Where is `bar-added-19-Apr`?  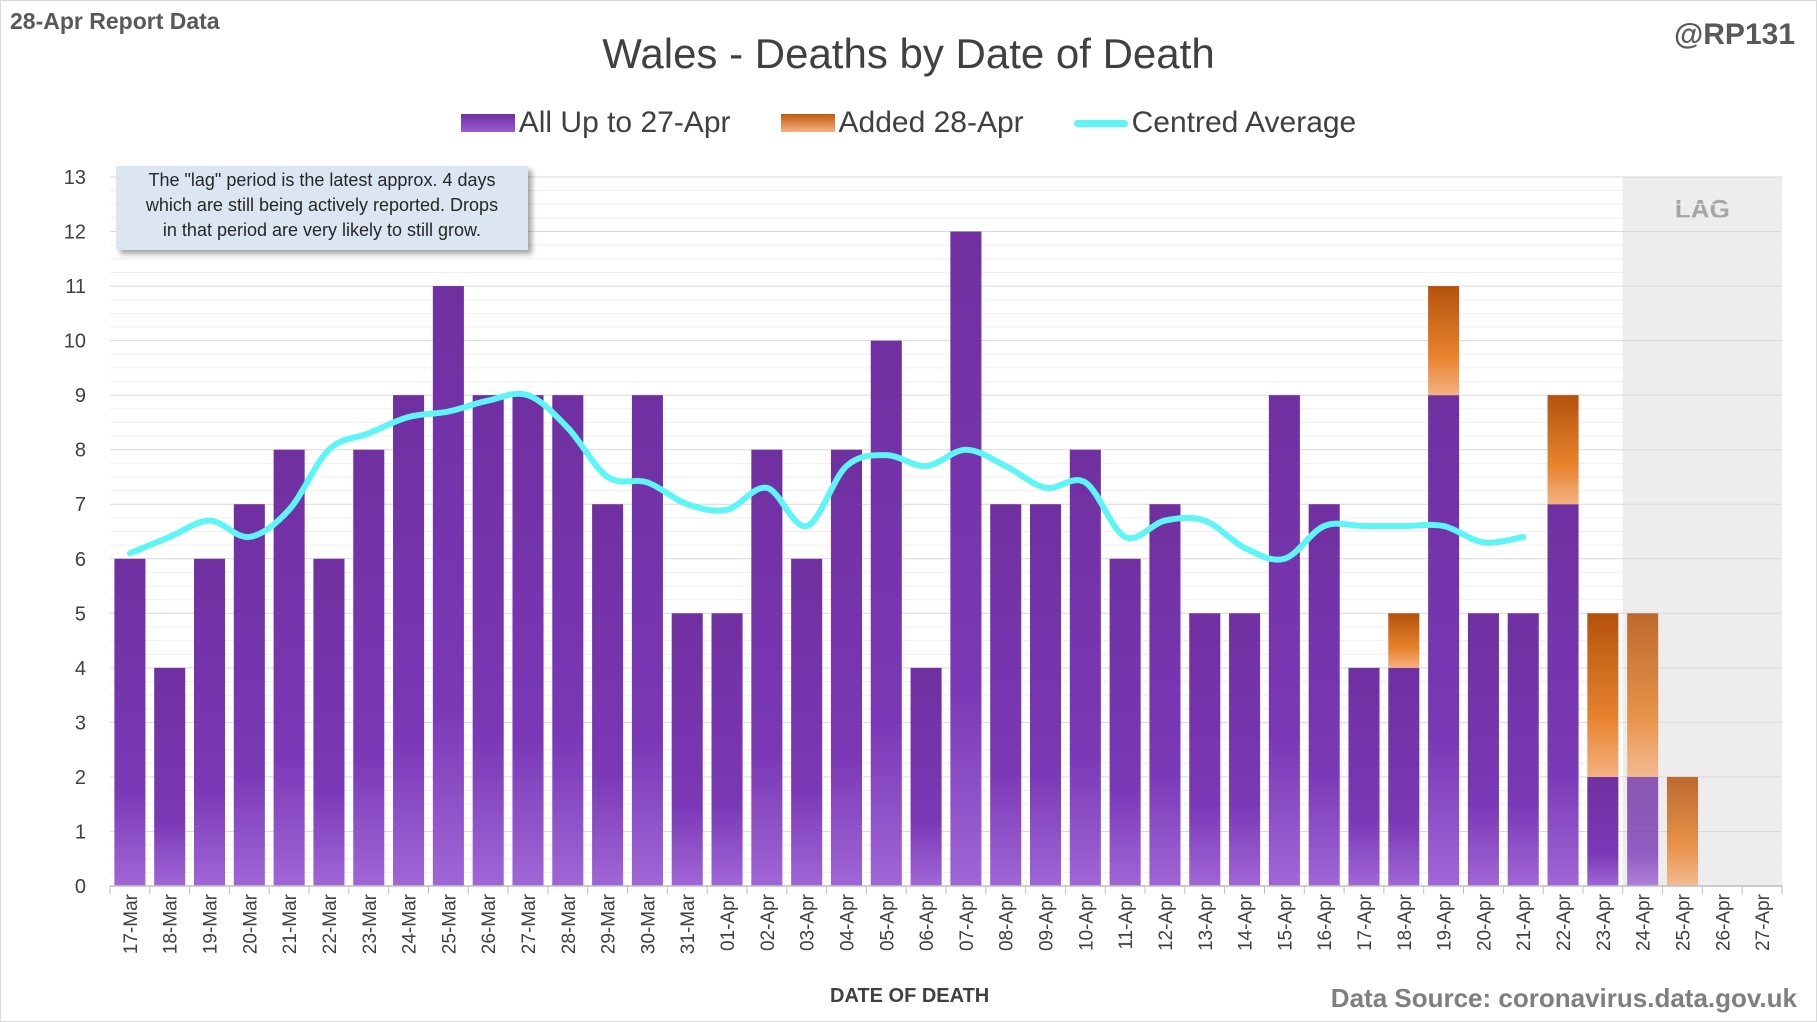 bar-added-19-Apr is located at coordinates (1444, 341).